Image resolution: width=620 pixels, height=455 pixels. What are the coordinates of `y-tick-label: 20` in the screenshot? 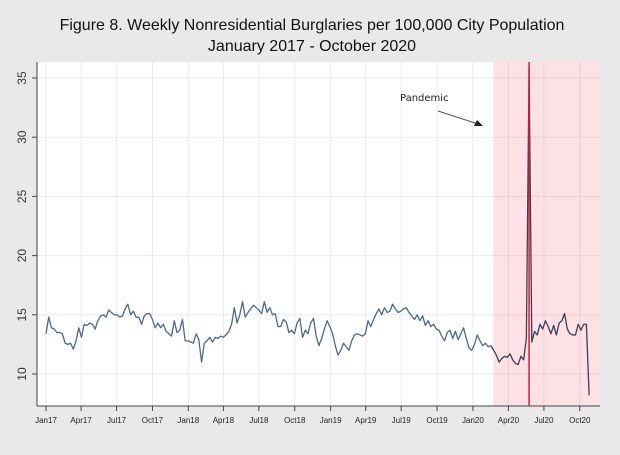 It's located at (22, 256).